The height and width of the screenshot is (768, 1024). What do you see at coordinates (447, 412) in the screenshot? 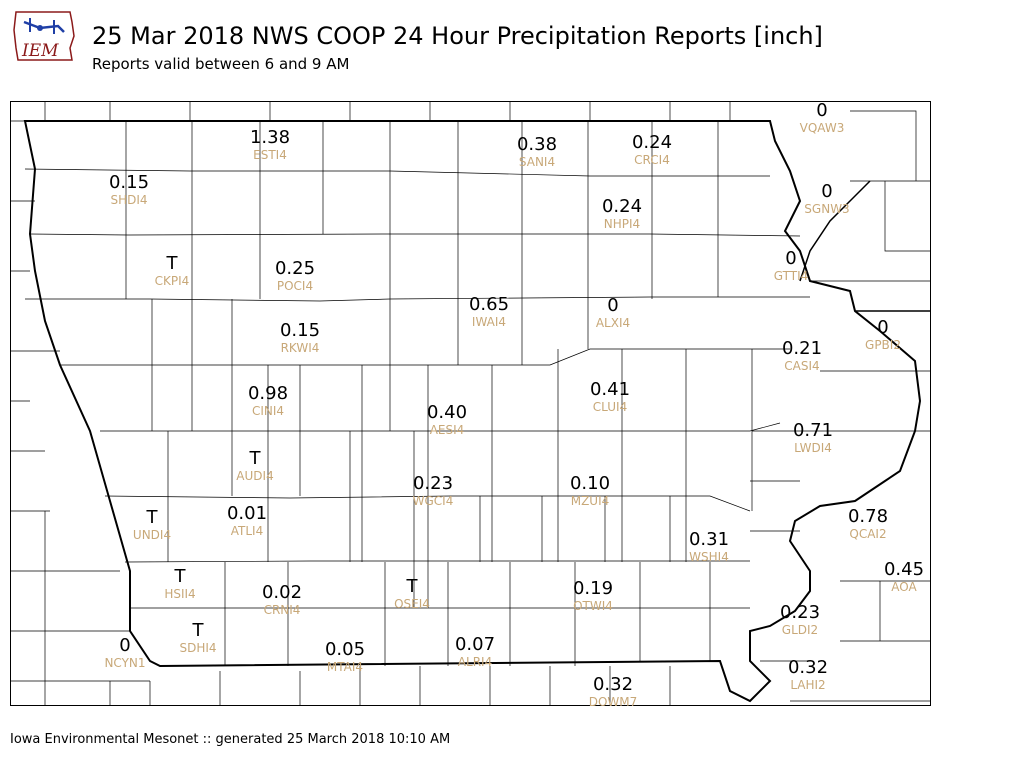
I see `precip-value-aesi4: 0.40` at bounding box center [447, 412].